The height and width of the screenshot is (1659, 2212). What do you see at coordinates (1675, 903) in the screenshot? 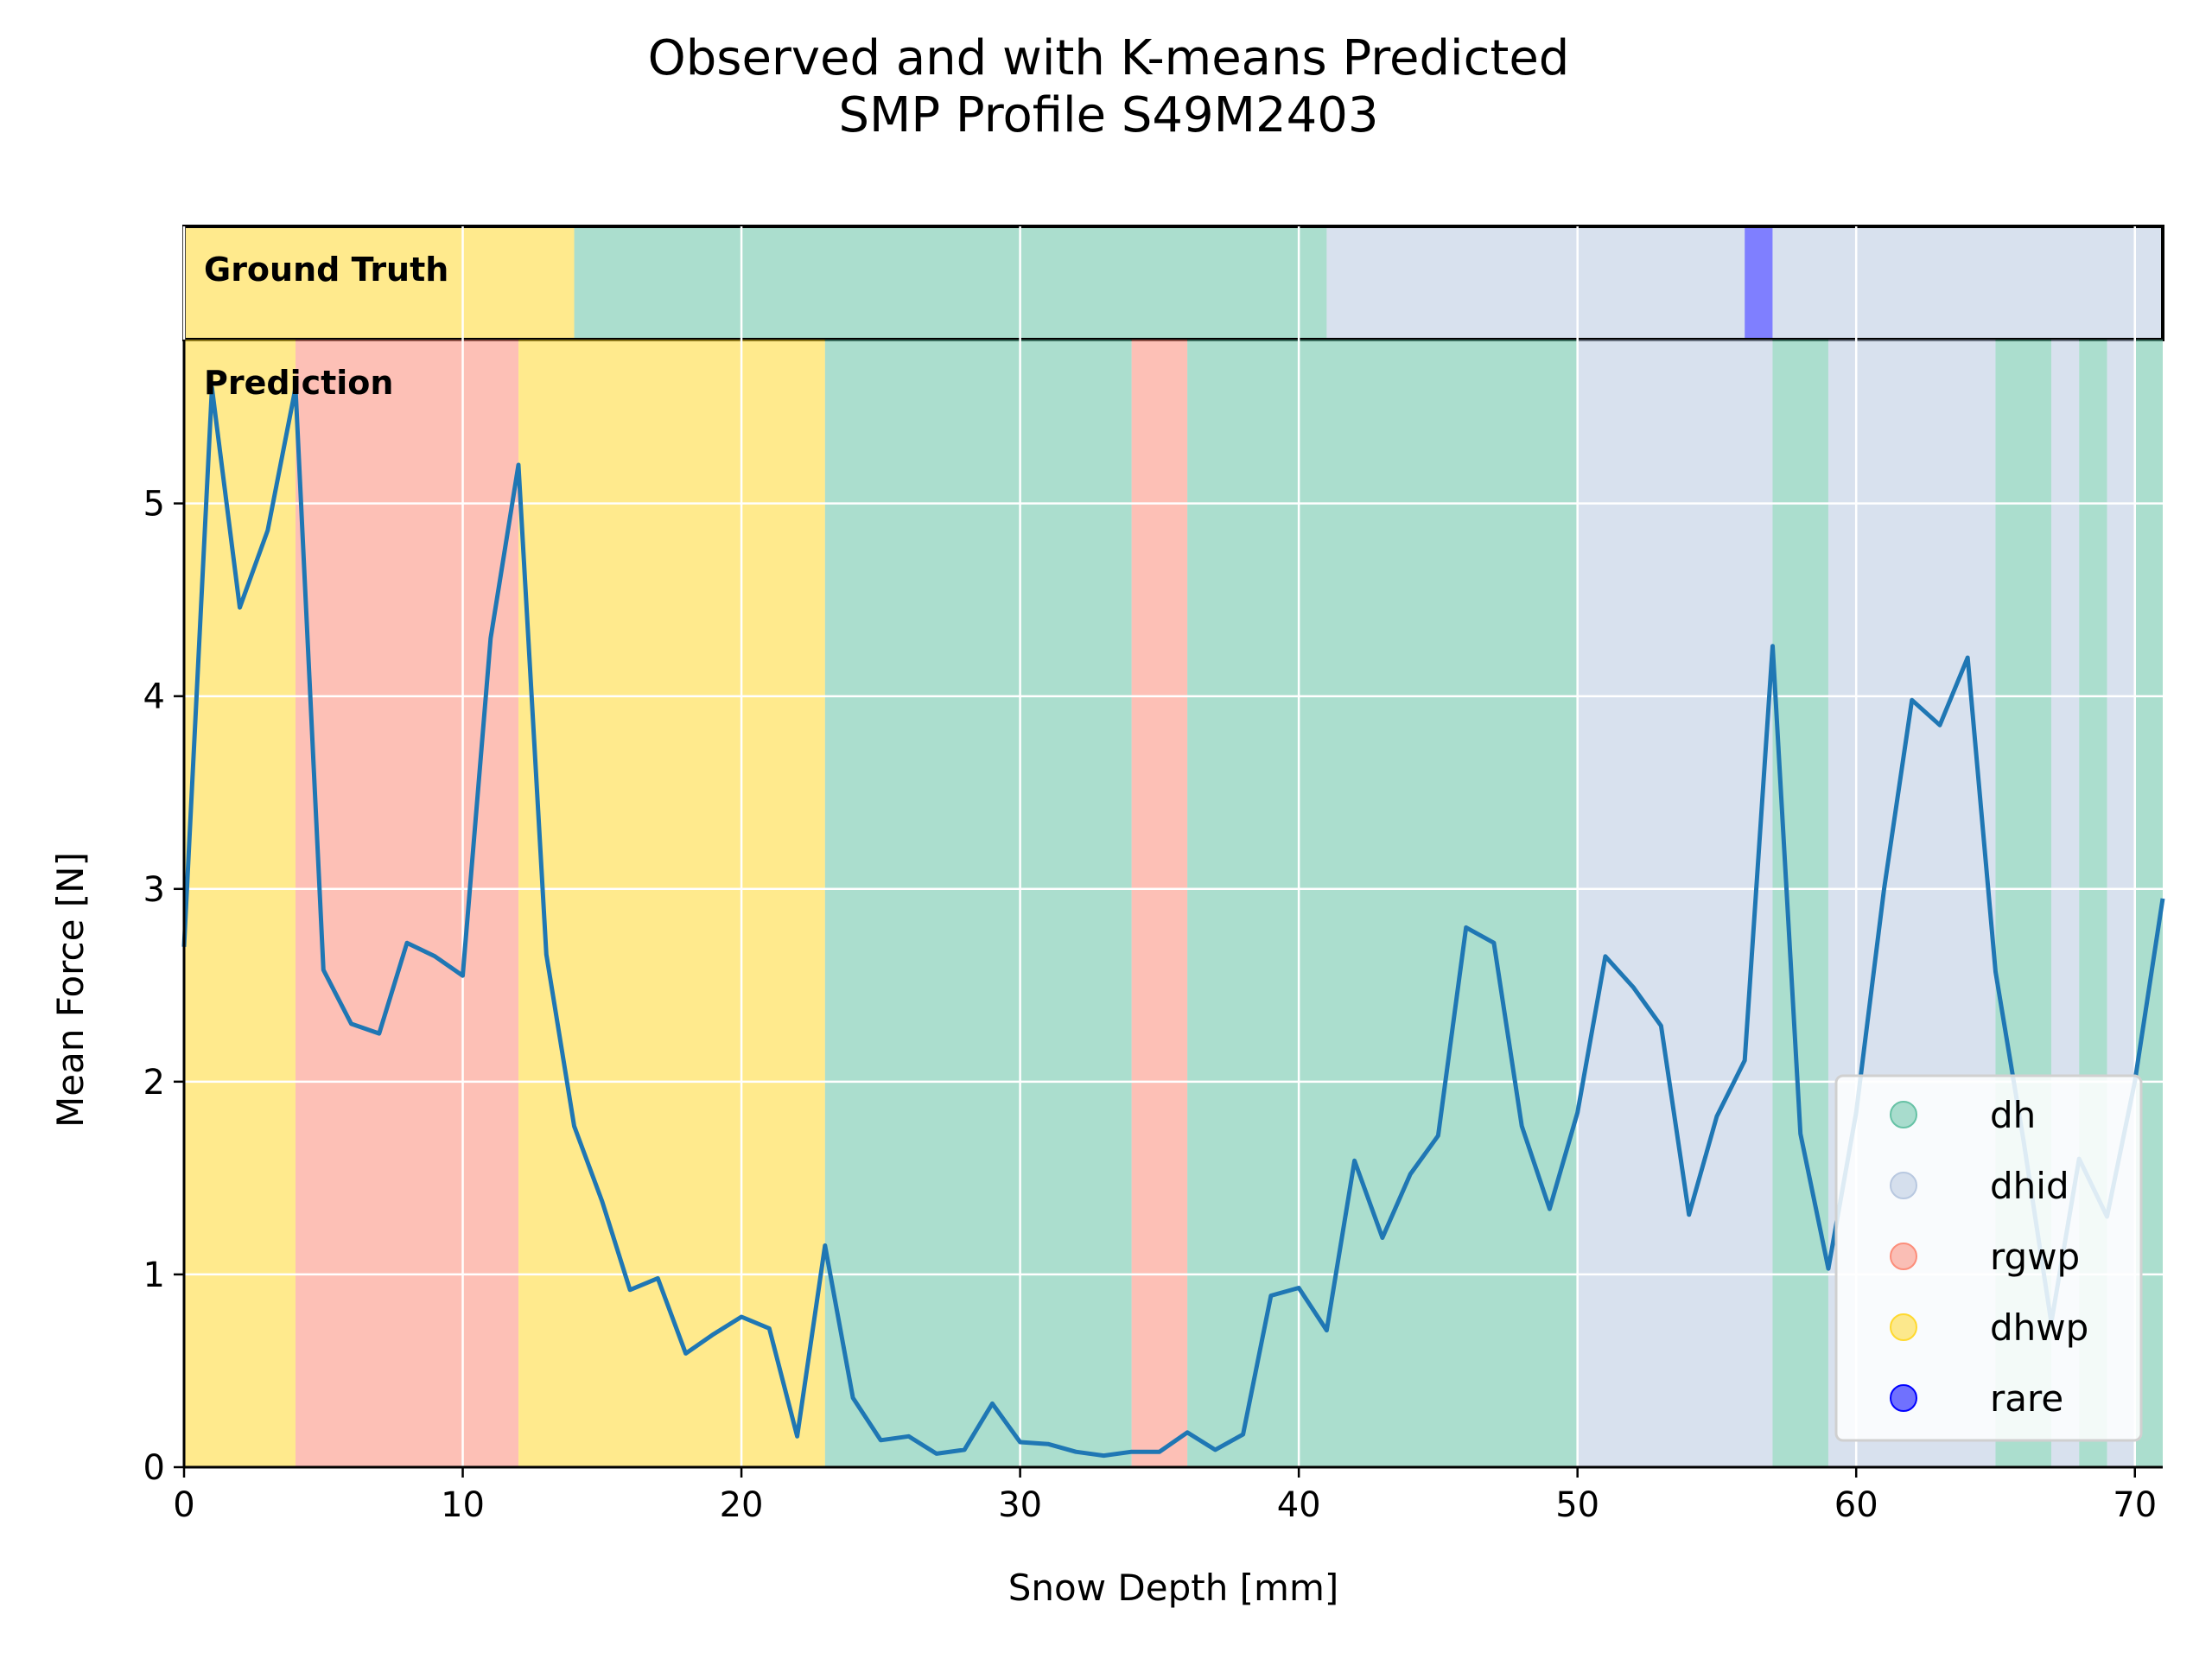
I see `prediction-segment-dhid` at bounding box center [1675, 903].